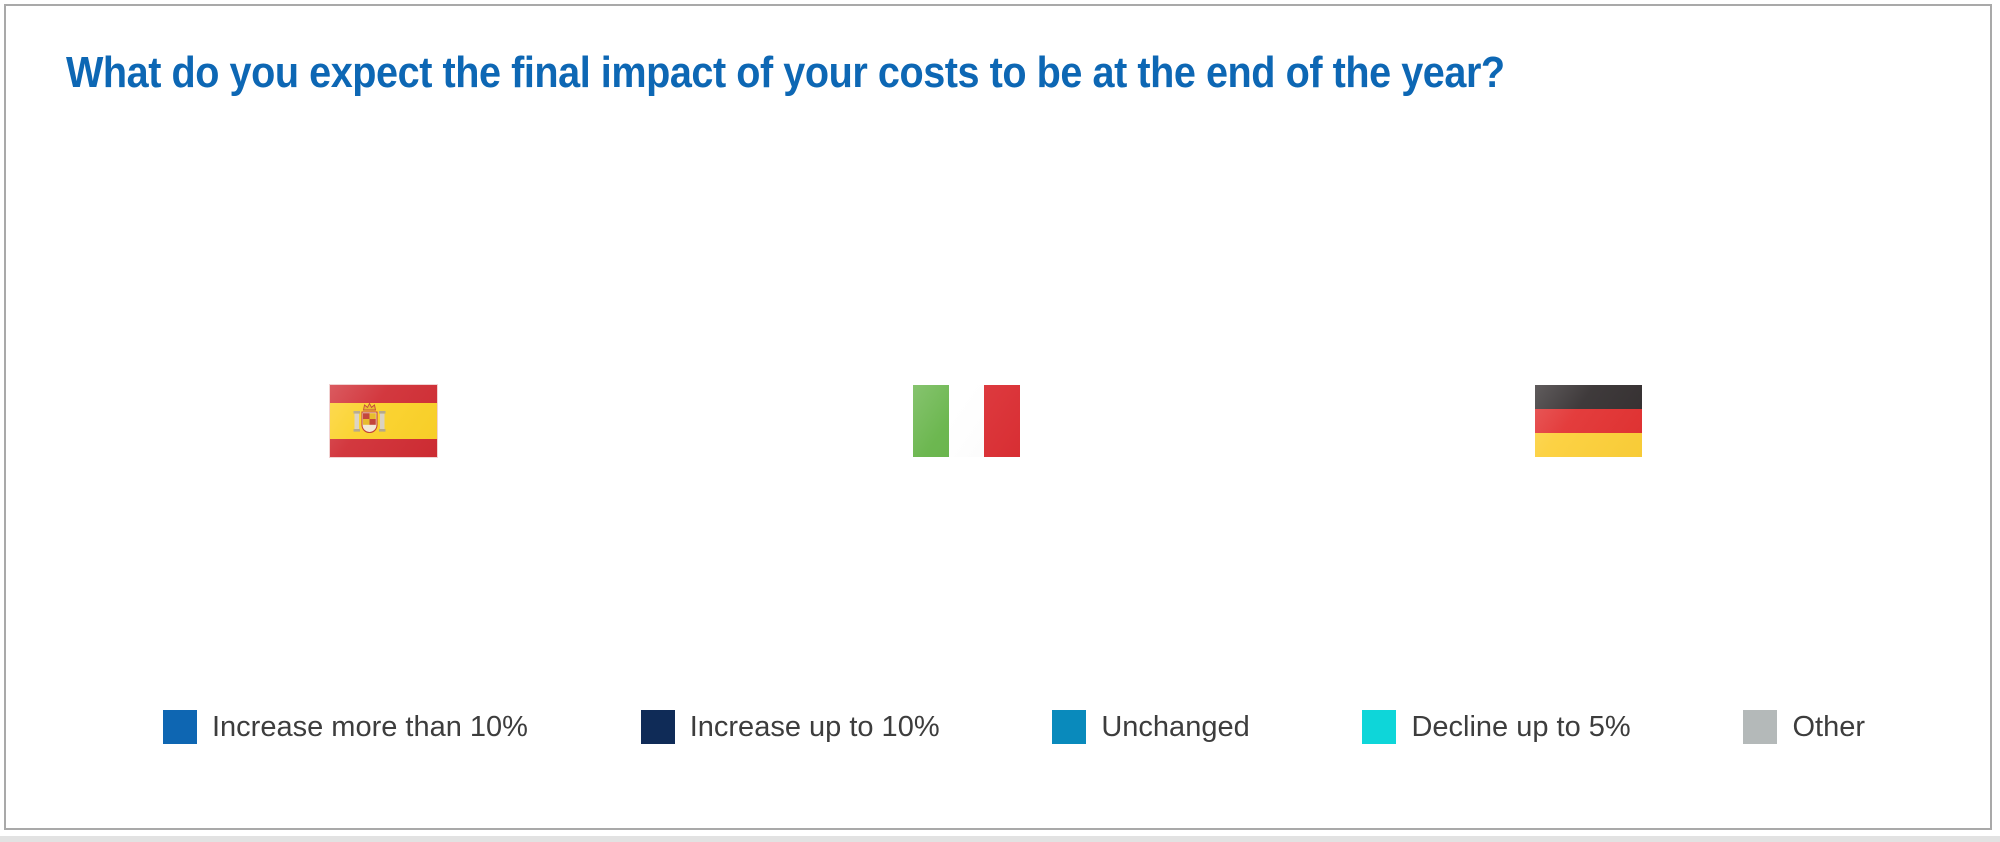 This screenshot has height=842, width=2000. What do you see at coordinates (1521, 726) in the screenshot?
I see `legend-label: Decline up to 5%` at bounding box center [1521, 726].